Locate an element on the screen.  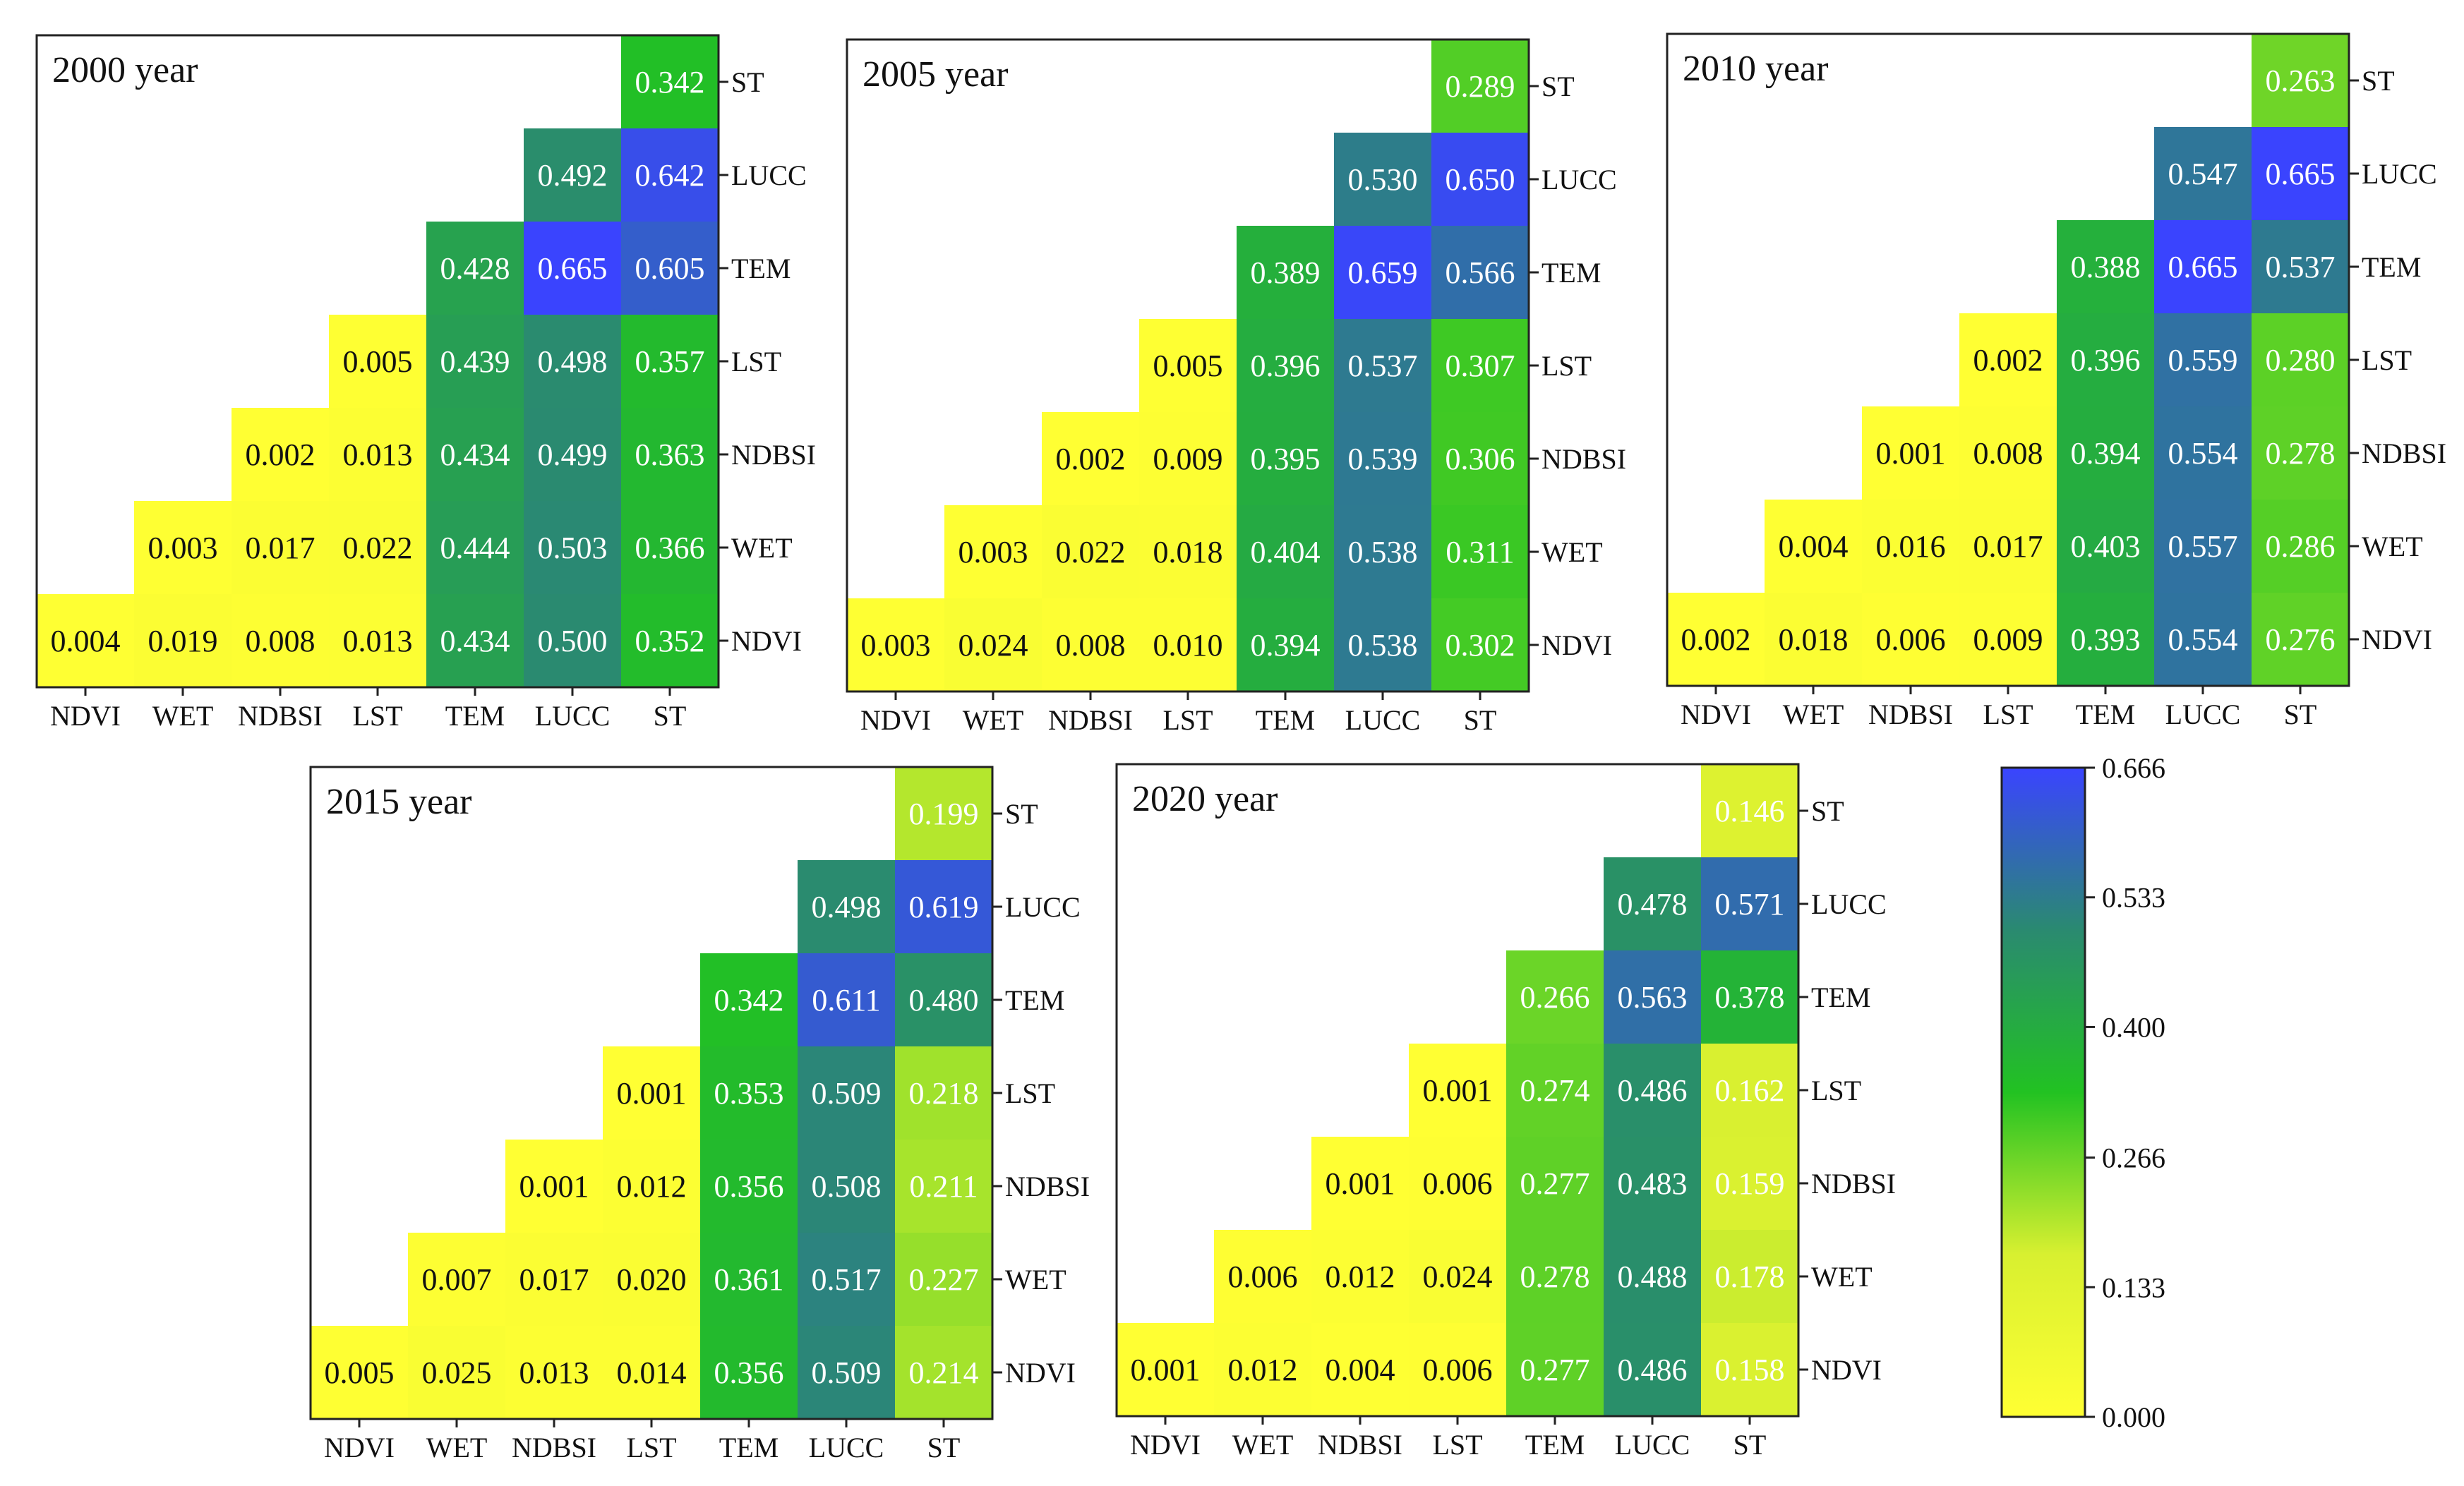
cell-value-label: 0.492 is located at coordinates (573, 175).